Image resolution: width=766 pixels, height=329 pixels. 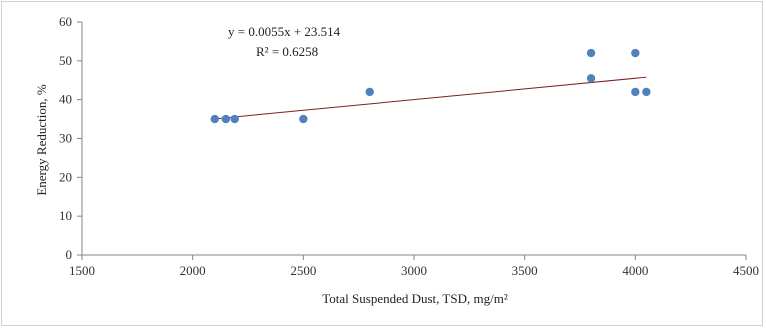 What do you see at coordinates (303, 270) in the screenshot?
I see `x-tick-label: 2500` at bounding box center [303, 270].